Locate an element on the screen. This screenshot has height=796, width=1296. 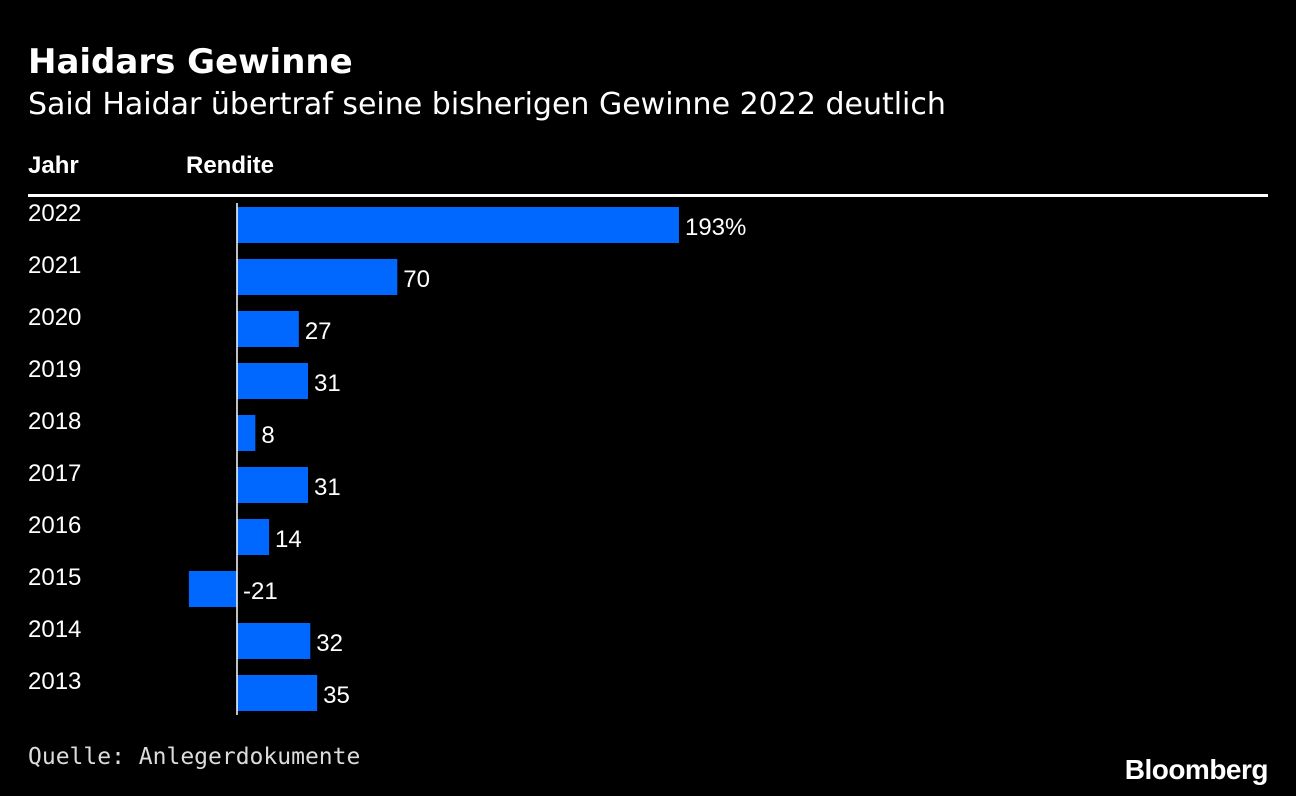
value-label: -21 is located at coordinates (260, 591).